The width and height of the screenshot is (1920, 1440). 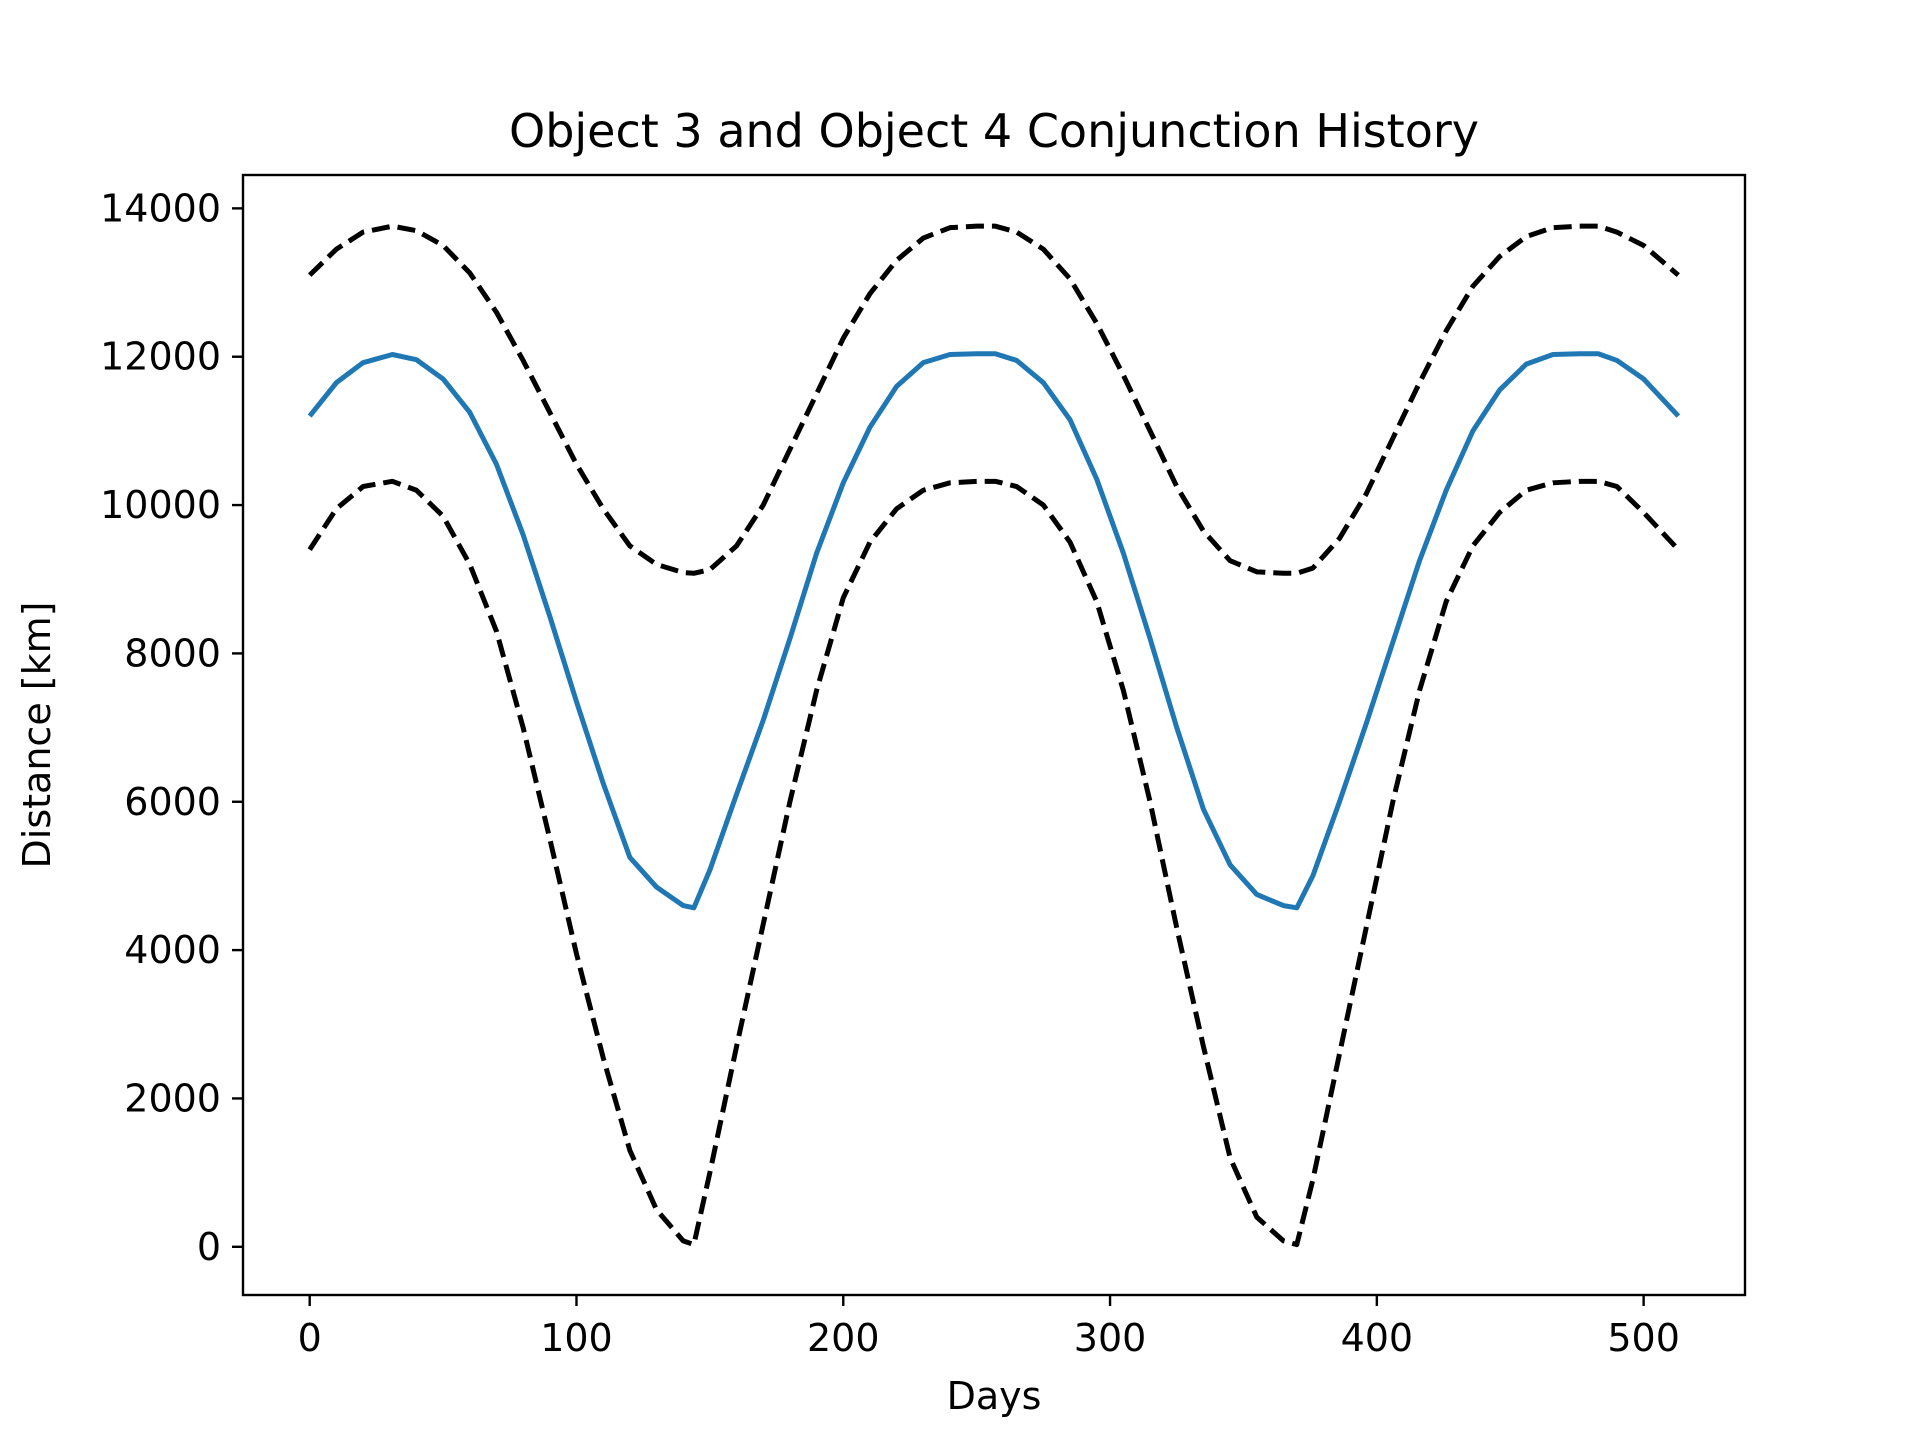 What do you see at coordinates (1643, 1338) in the screenshot?
I see `x-tick-label: 500` at bounding box center [1643, 1338].